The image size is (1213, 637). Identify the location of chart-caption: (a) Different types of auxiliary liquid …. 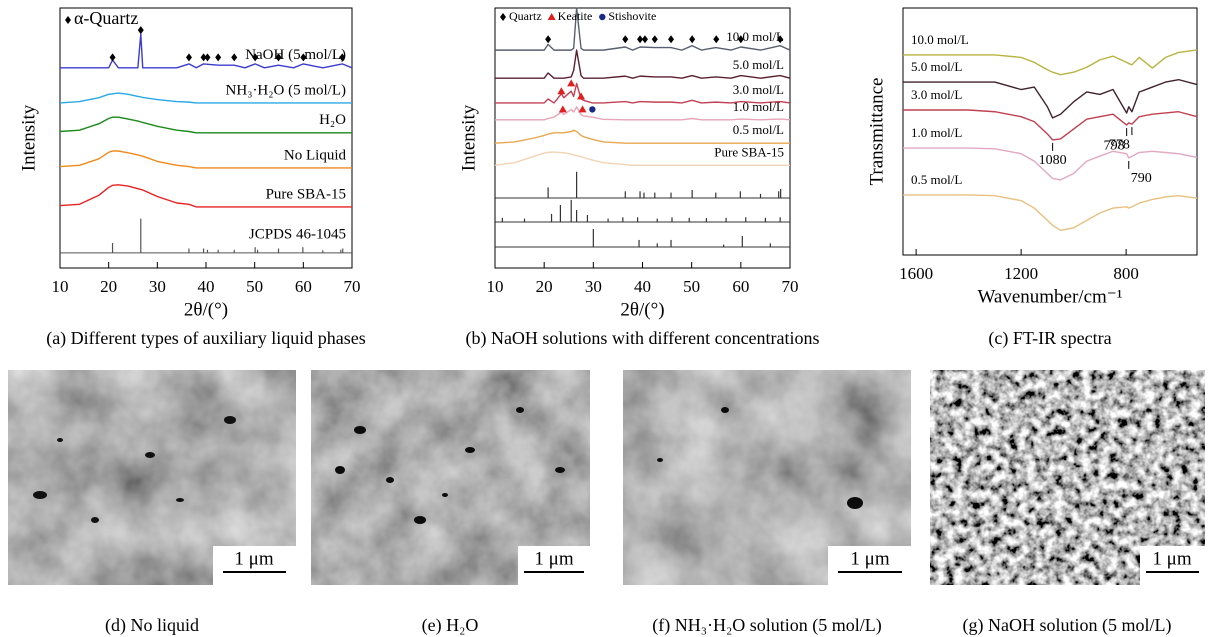
(206, 338).